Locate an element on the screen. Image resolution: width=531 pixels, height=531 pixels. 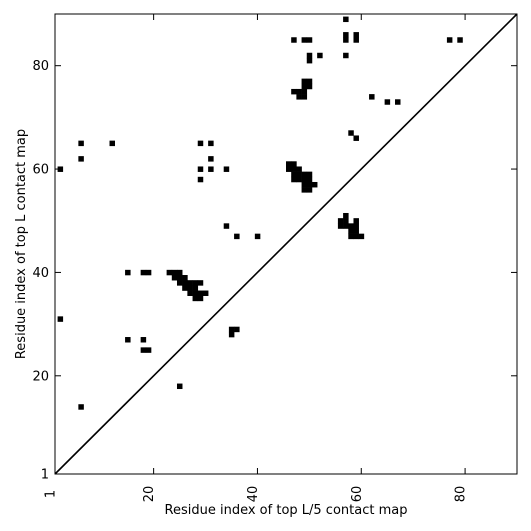
x-tick-label: 40 is located at coordinates (253, 494).